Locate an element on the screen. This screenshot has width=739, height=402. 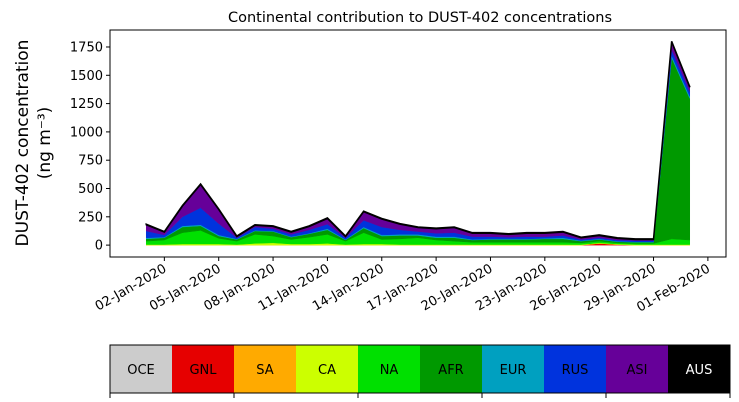
legend-label: ASI is located at coordinates (637, 370).